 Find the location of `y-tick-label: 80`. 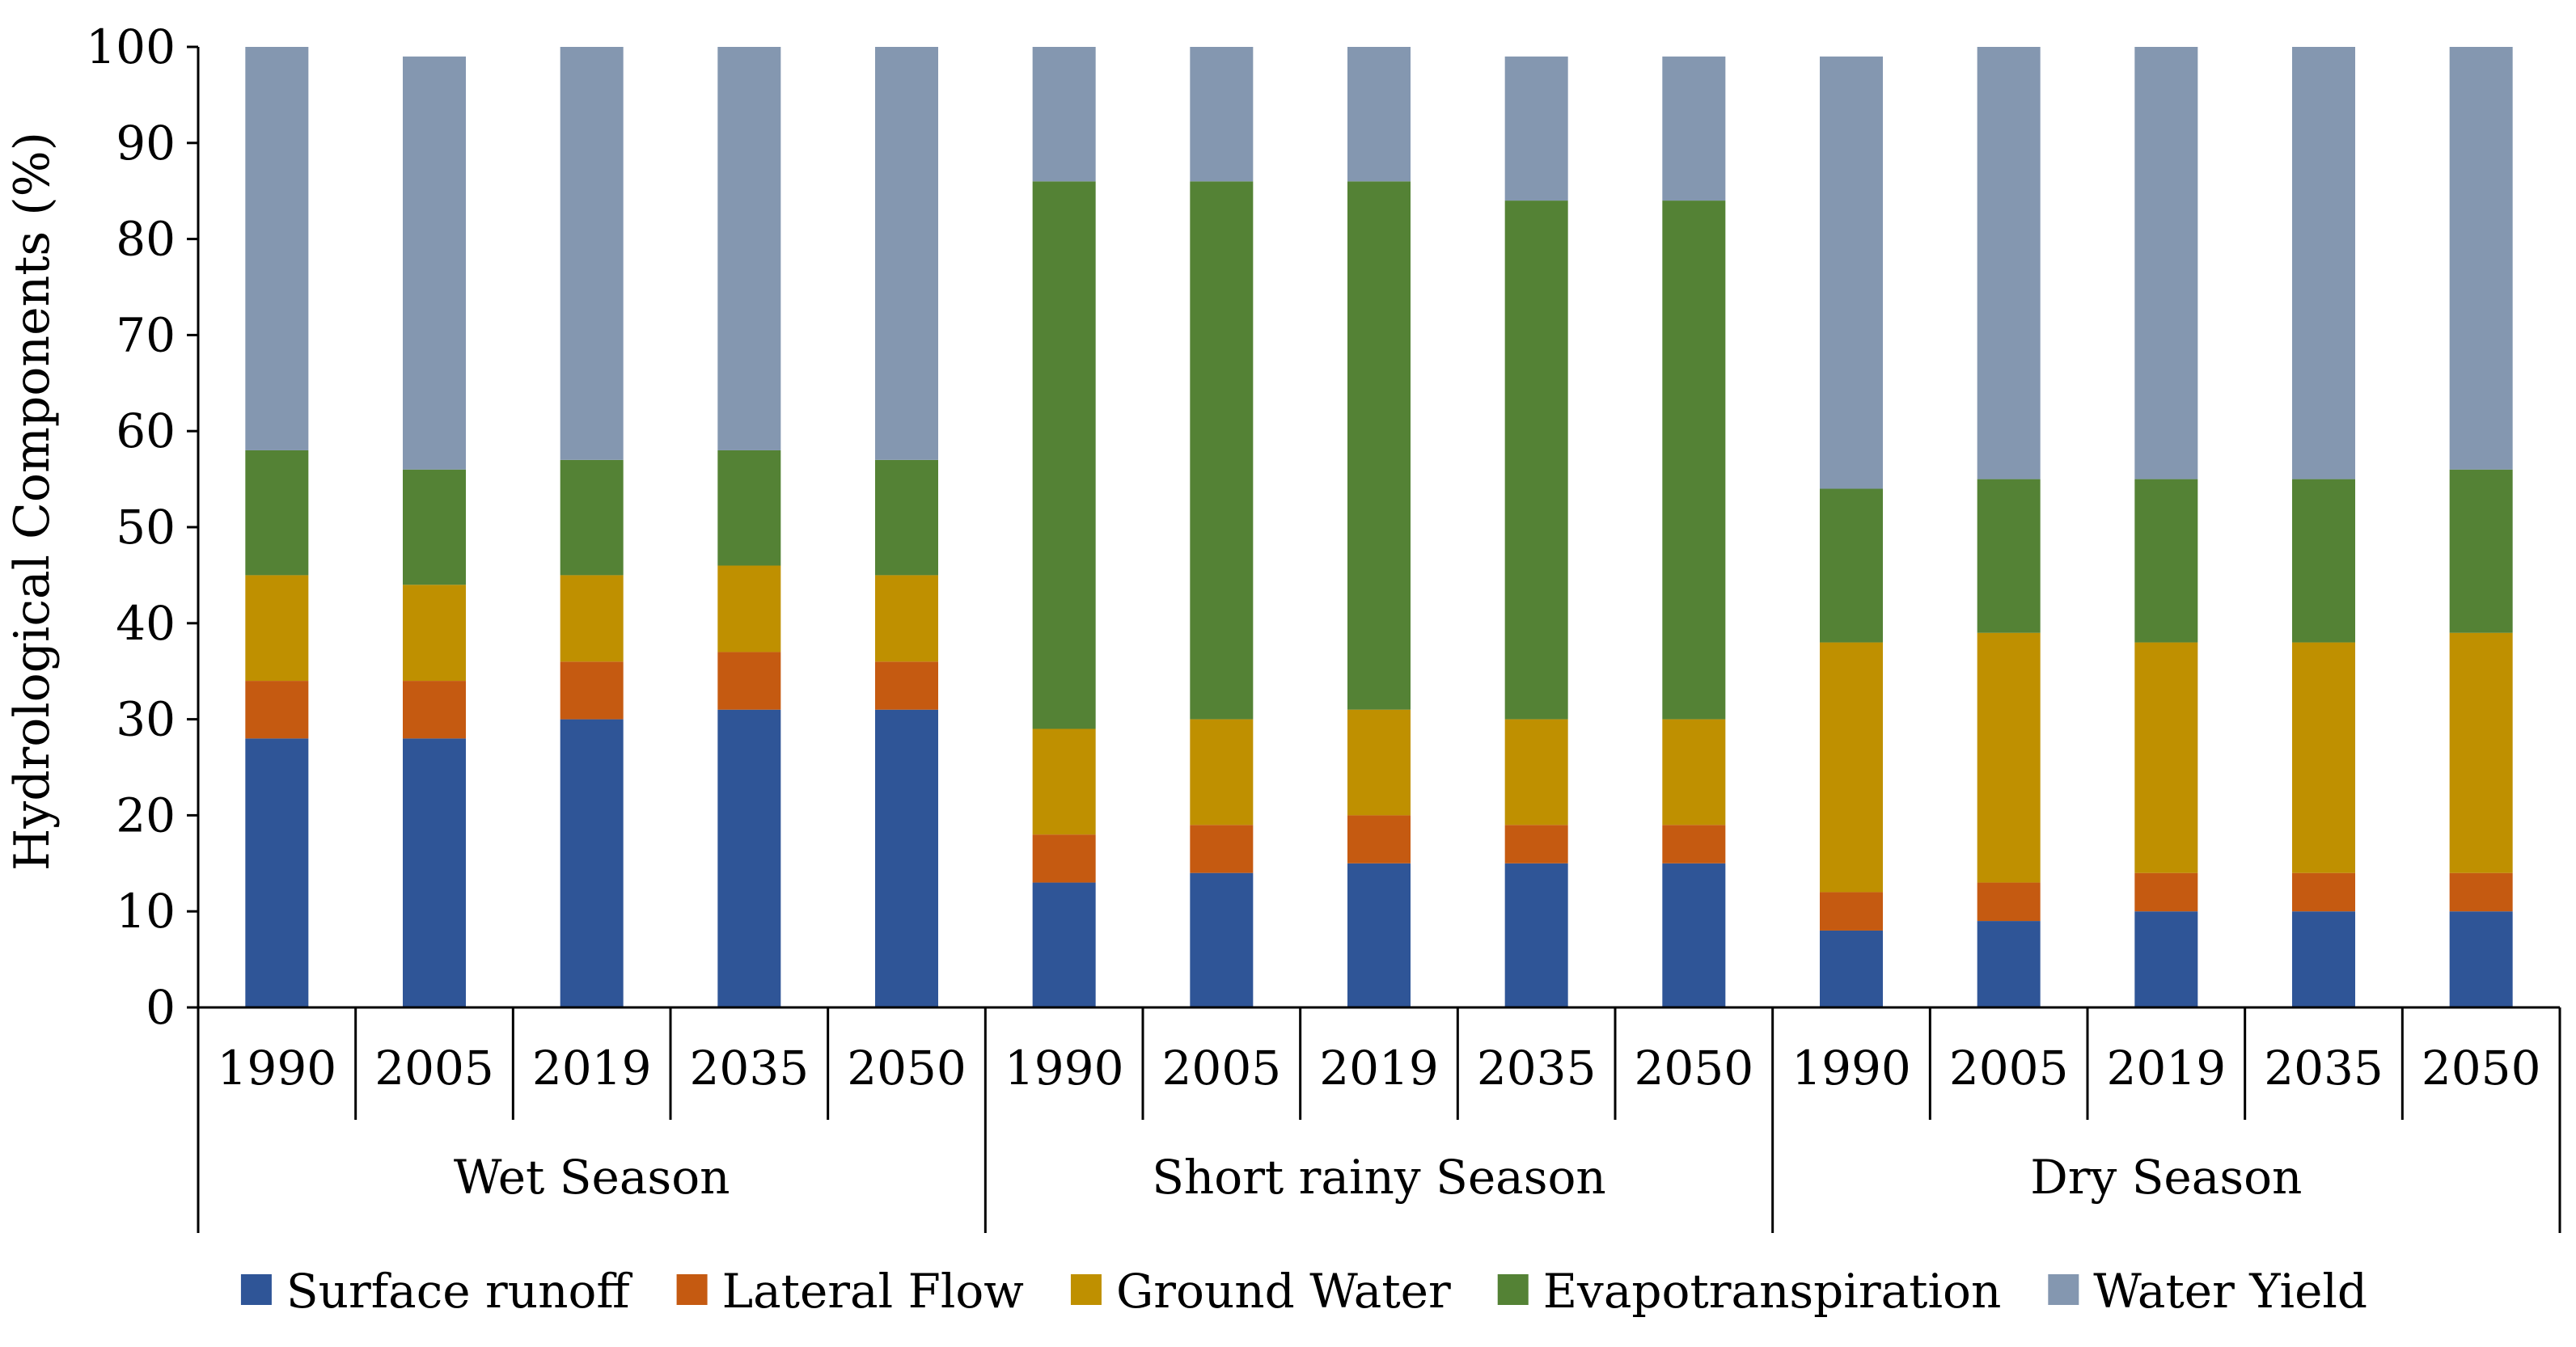

y-tick-label: 80 is located at coordinates (146, 239).